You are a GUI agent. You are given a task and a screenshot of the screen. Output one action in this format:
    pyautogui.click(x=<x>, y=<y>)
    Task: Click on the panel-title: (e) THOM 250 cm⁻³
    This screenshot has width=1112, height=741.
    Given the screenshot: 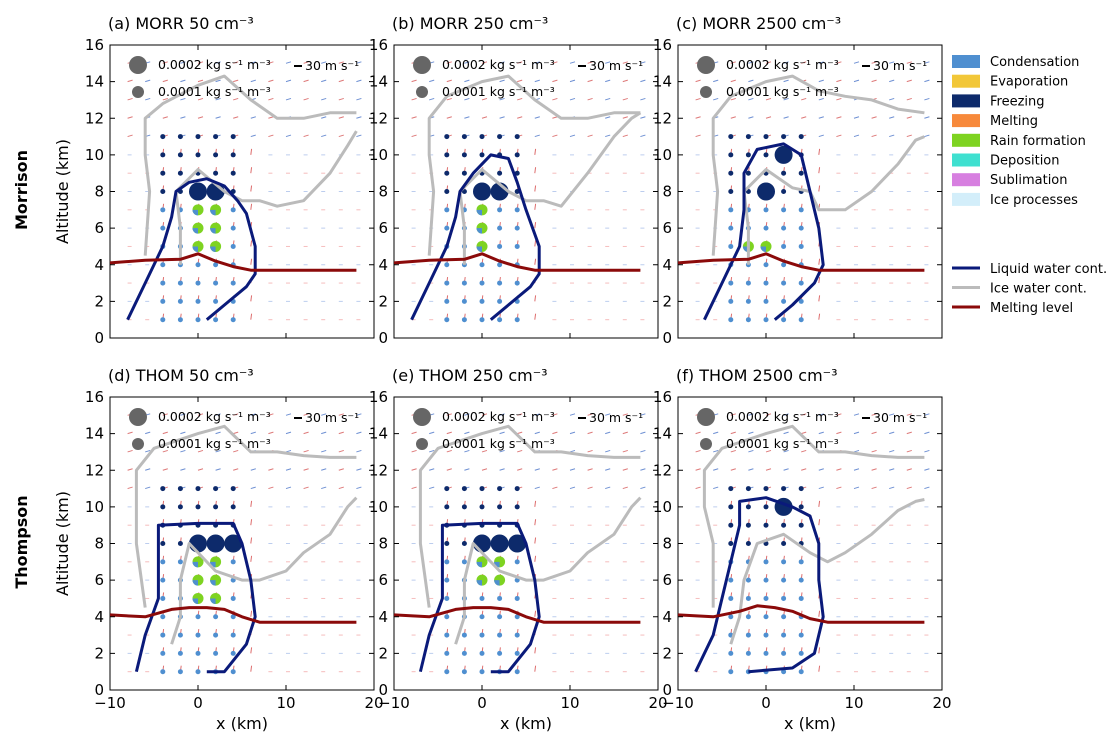 What is the action you would take?
    pyautogui.click(x=470, y=375)
    